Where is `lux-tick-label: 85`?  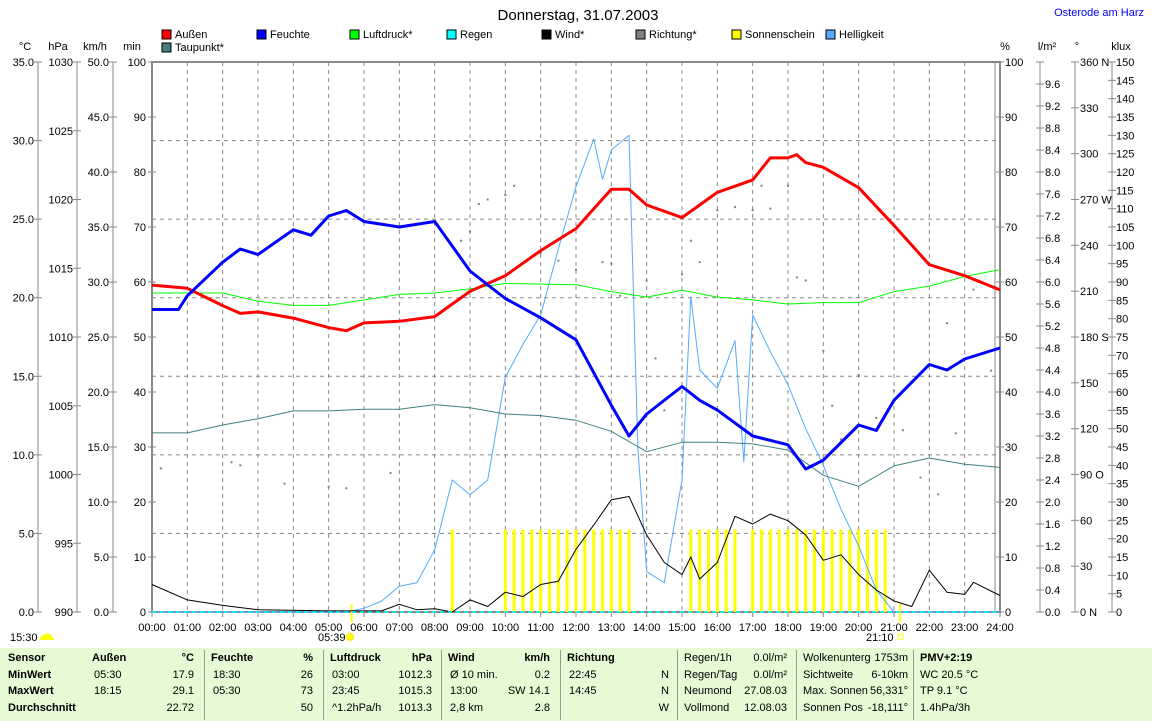 lux-tick-label: 85 is located at coordinates (1122, 301).